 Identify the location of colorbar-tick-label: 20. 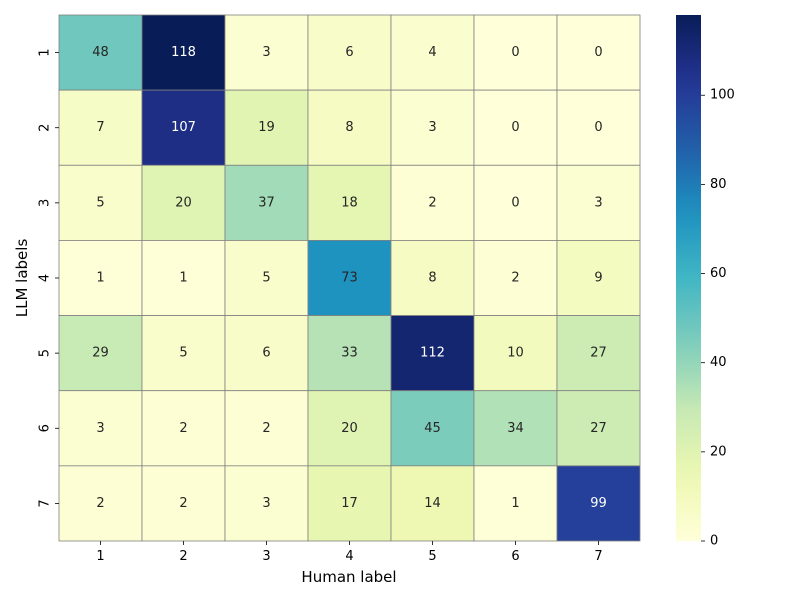
(718, 451).